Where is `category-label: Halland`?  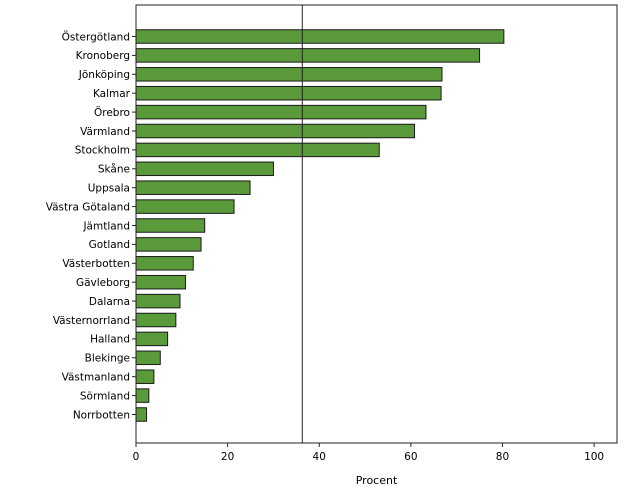 category-label: Halland is located at coordinates (110, 340).